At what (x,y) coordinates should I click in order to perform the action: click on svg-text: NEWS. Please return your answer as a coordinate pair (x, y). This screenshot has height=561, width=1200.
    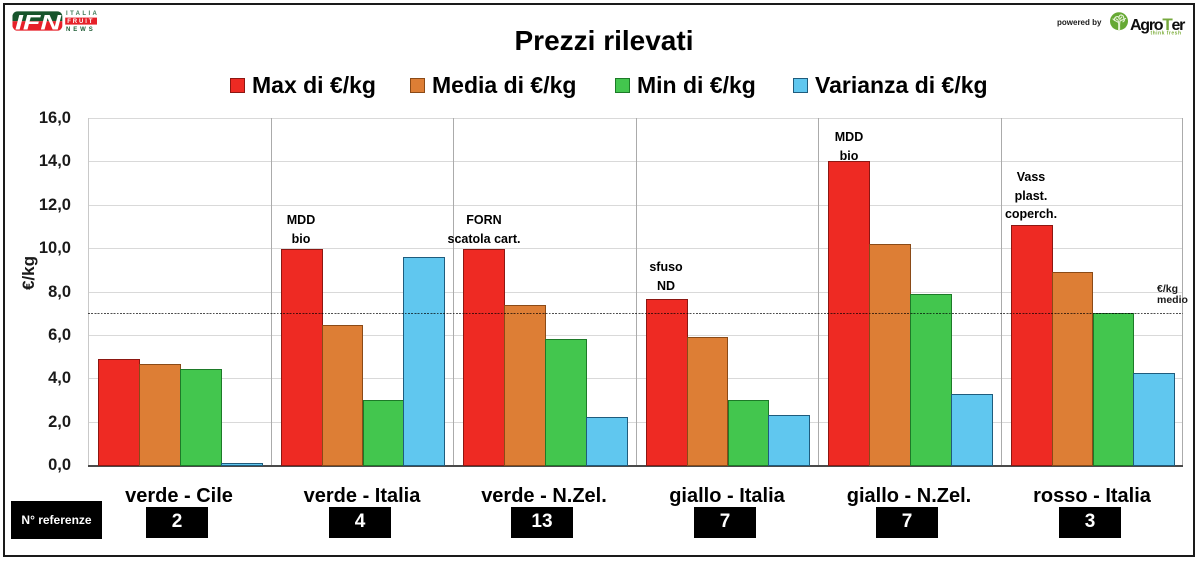
    Looking at the image, I should click on (81, 30).